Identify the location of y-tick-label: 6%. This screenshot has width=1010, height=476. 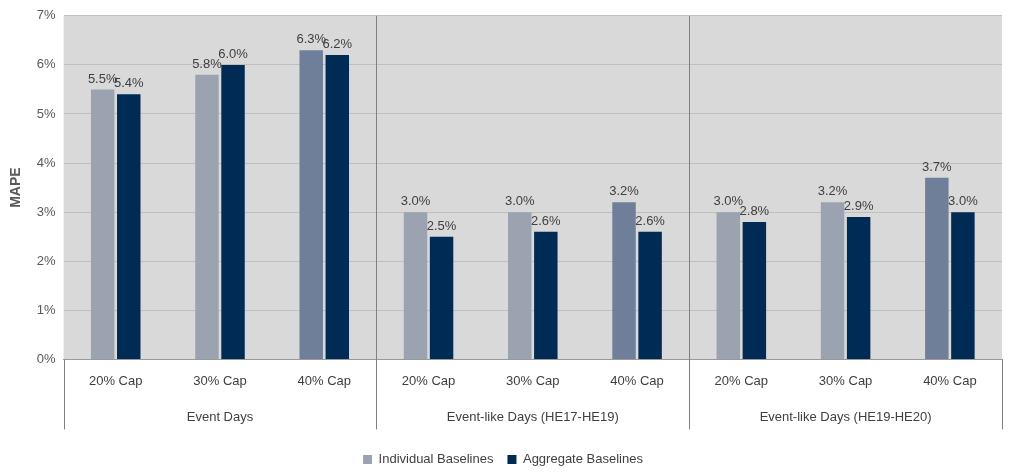
(46, 64).